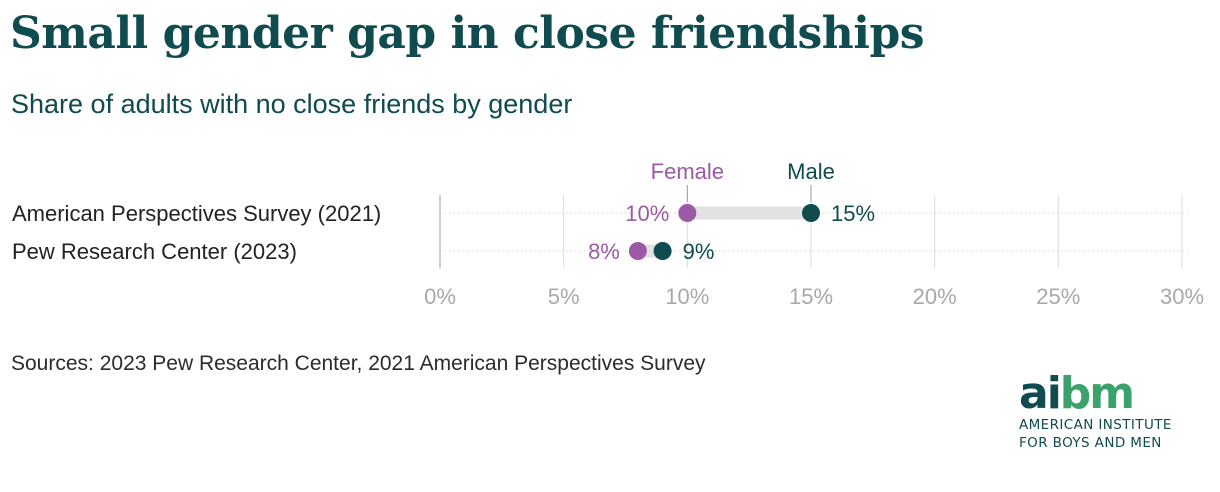 Image resolution: width=1220 pixels, height=492 pixels. What do you see at coordinates (1182, 296) in the screenshot?
I see `x-tick-label: 30%` at bounding box center [1182, 296].